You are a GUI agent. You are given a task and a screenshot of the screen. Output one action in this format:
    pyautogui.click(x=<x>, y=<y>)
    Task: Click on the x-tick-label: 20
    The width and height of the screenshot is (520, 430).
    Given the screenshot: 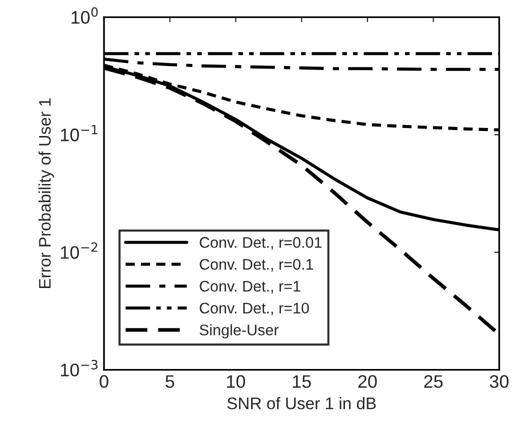 What is the action you would take?
    pyautogui.click(x=367, y=381)
    